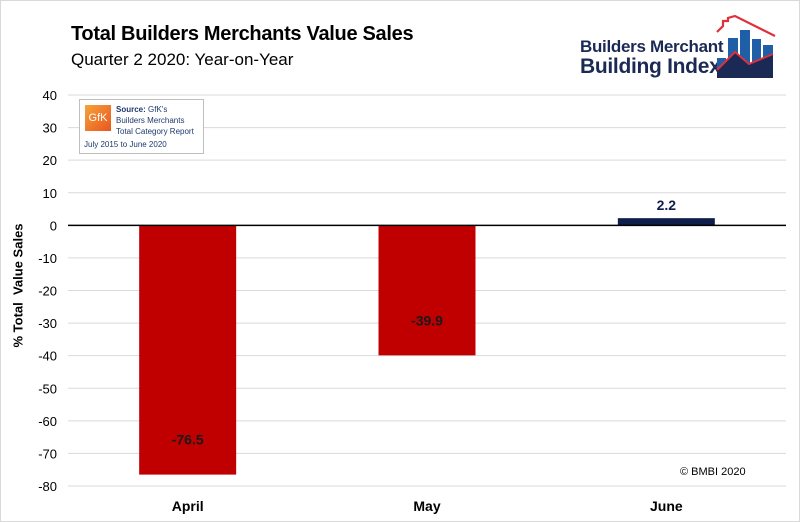  What do you see at coordinates (47, 356) in the screenshot?
I see `y-tick-label: -40` at bounding box center [47, 356].